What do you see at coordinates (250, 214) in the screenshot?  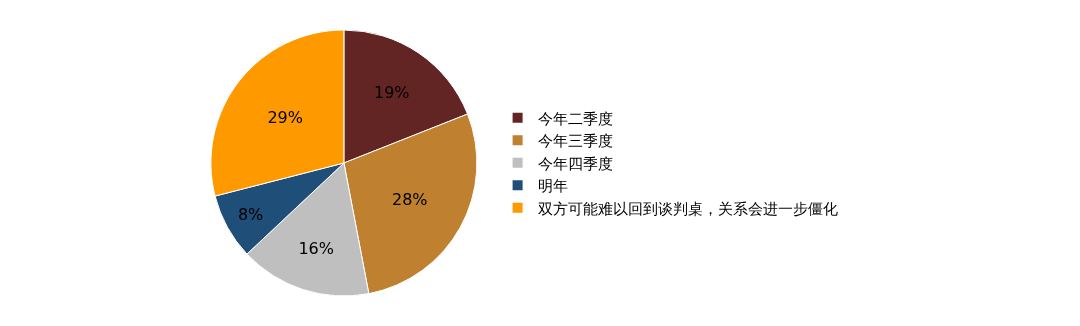 I see `data-label: 8%` at bounding box center [250, 214].